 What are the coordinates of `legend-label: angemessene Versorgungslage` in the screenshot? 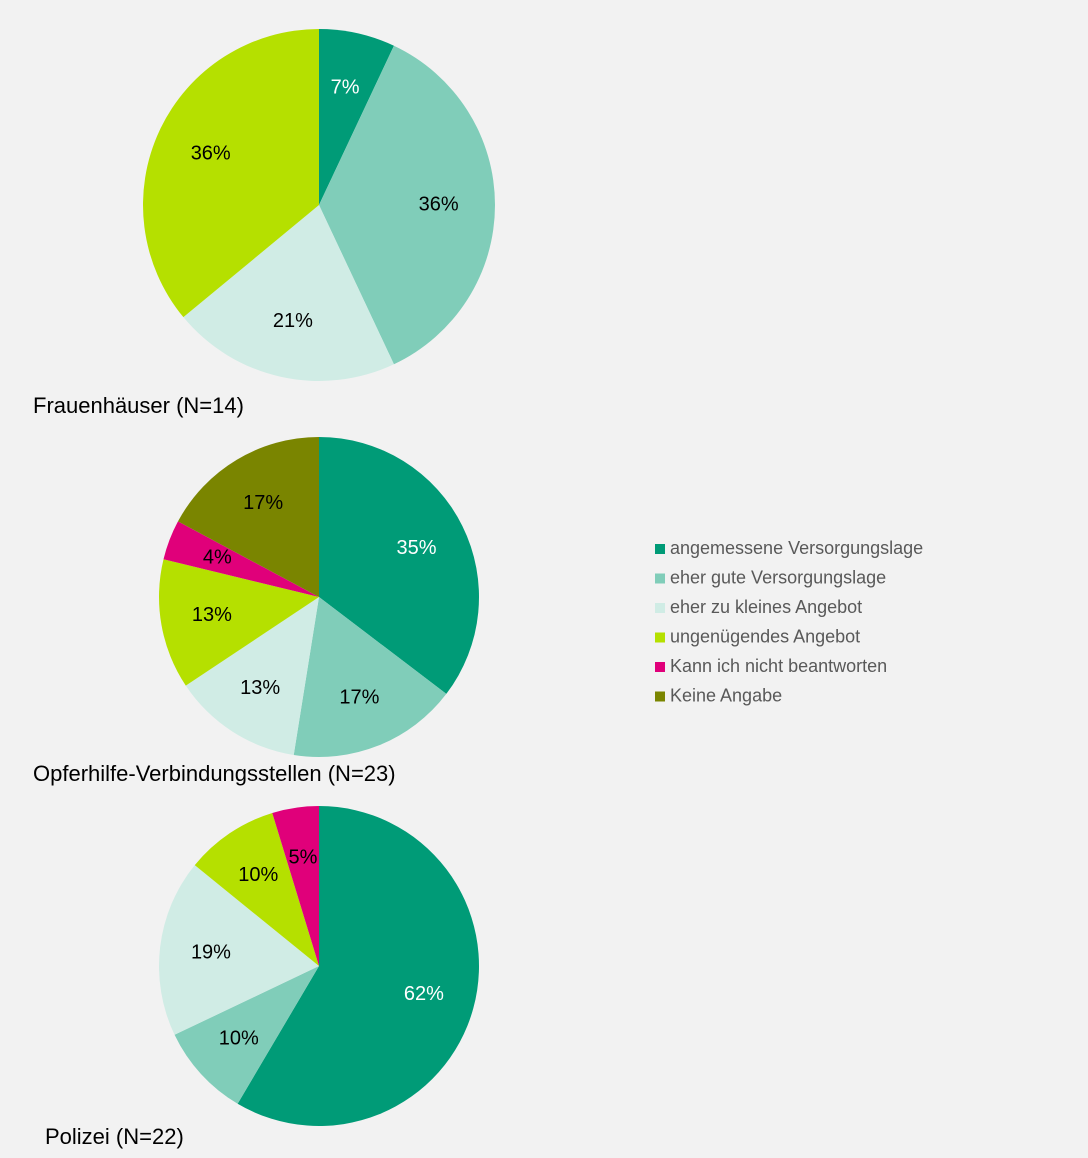 It's located at (796, 548).